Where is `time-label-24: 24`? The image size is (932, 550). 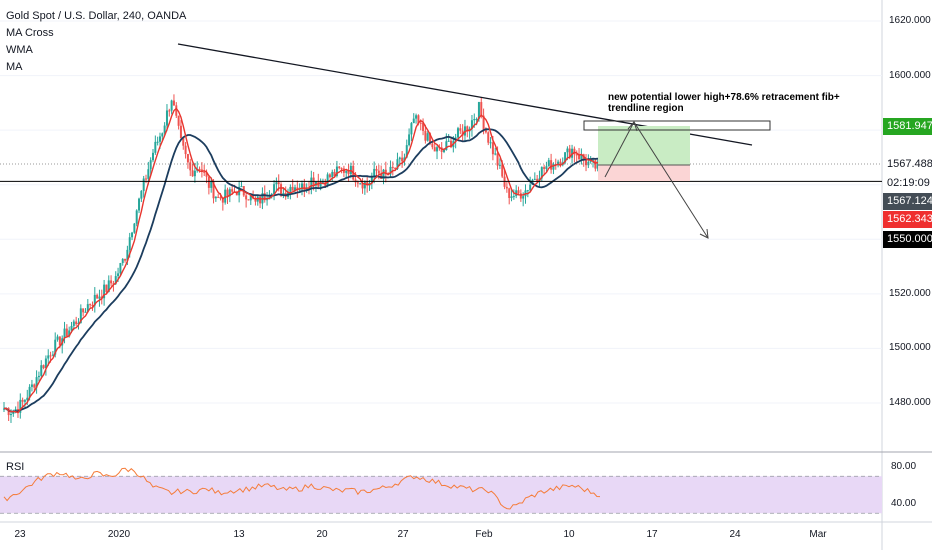 time-label-24: 24 is located at coordinates (735, 534).